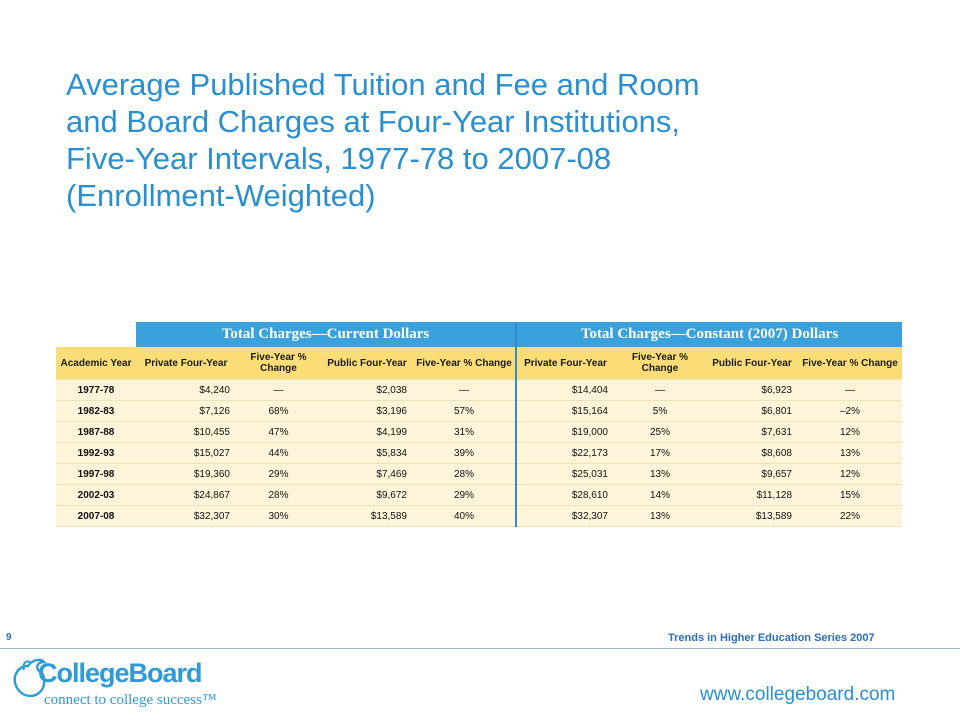  Describe the element at coordinates (564, 474) in the screenshot. I see `charge-cell: $25,031` at that location.